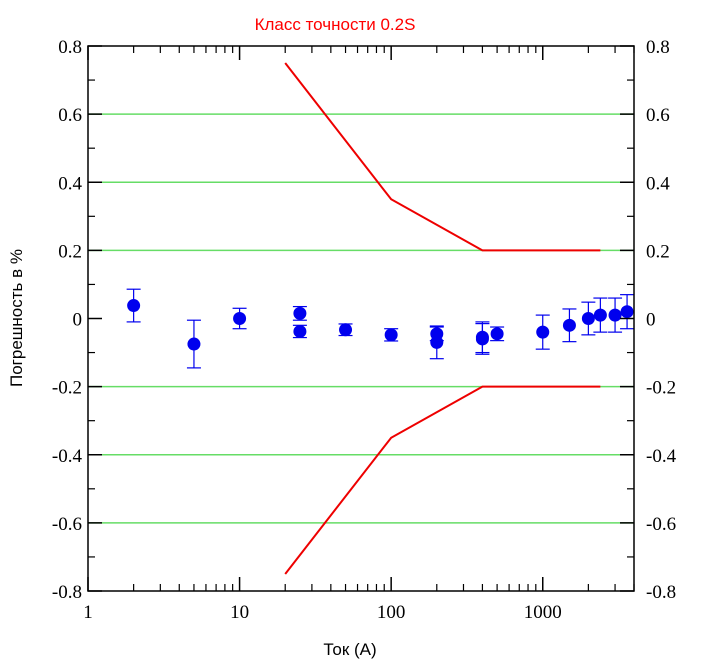  I want to click on x-tick-label: 1, so click(88, 612).